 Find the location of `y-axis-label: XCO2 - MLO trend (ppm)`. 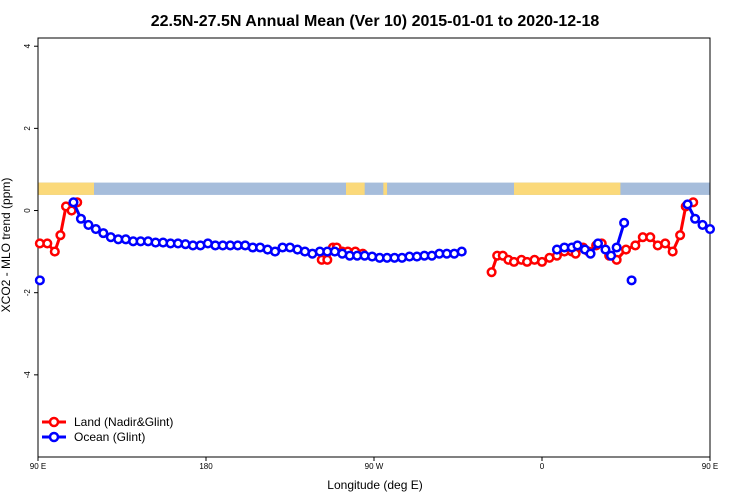

y-axis-label: XCO2 - MLO trend (ppm) is located at coordinates (6, 245).